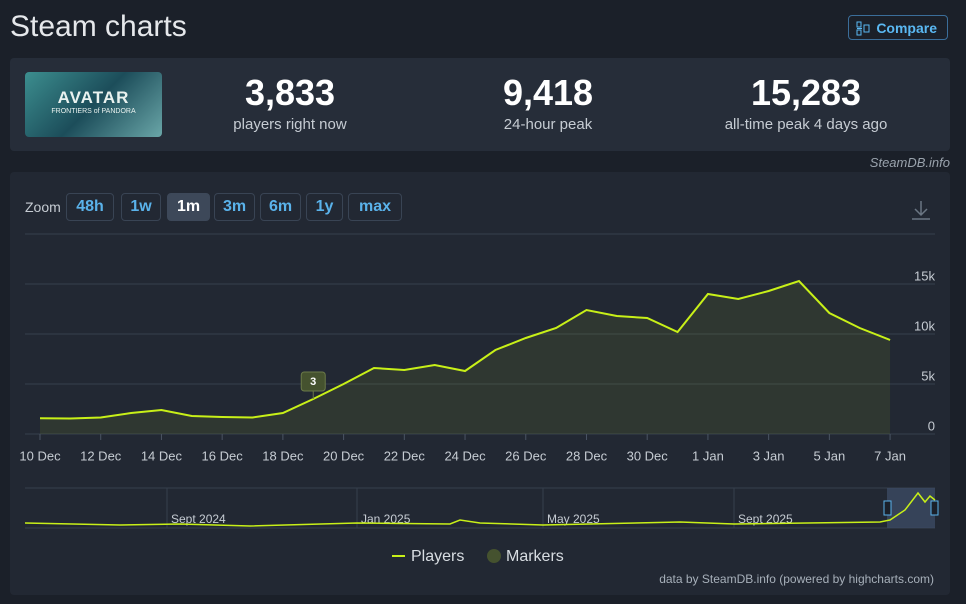 The height and width of the screenshot is (604, 966). Describe the element at coordinates (535, 556) in the screenshot. I see `legend-label: Markers` at that location.